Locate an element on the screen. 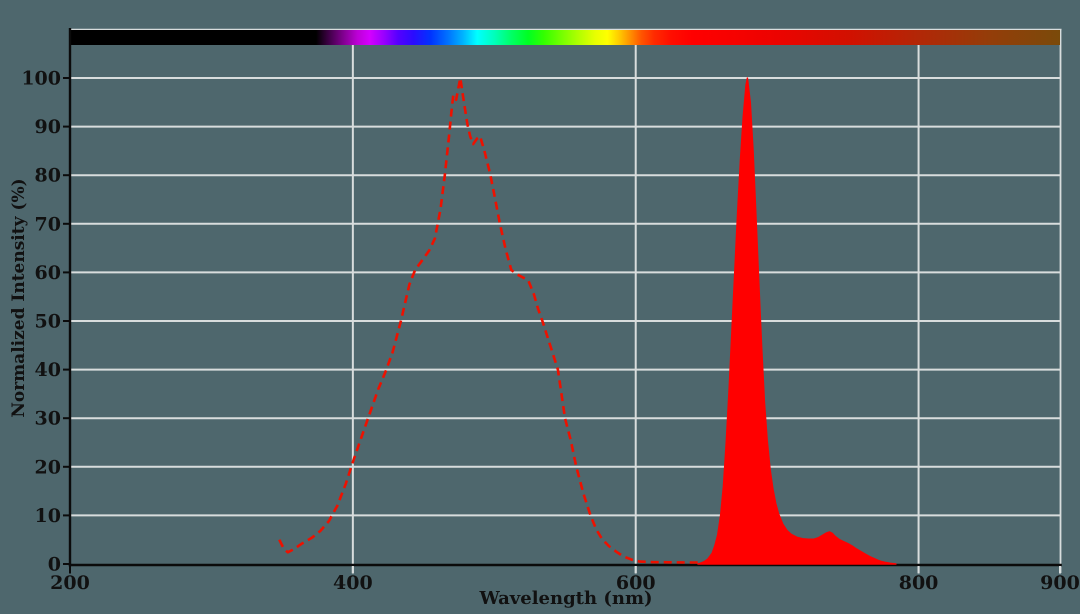 The image size is (1080, 614). x-tick-label: 400 is located at coordinates (353, 583).